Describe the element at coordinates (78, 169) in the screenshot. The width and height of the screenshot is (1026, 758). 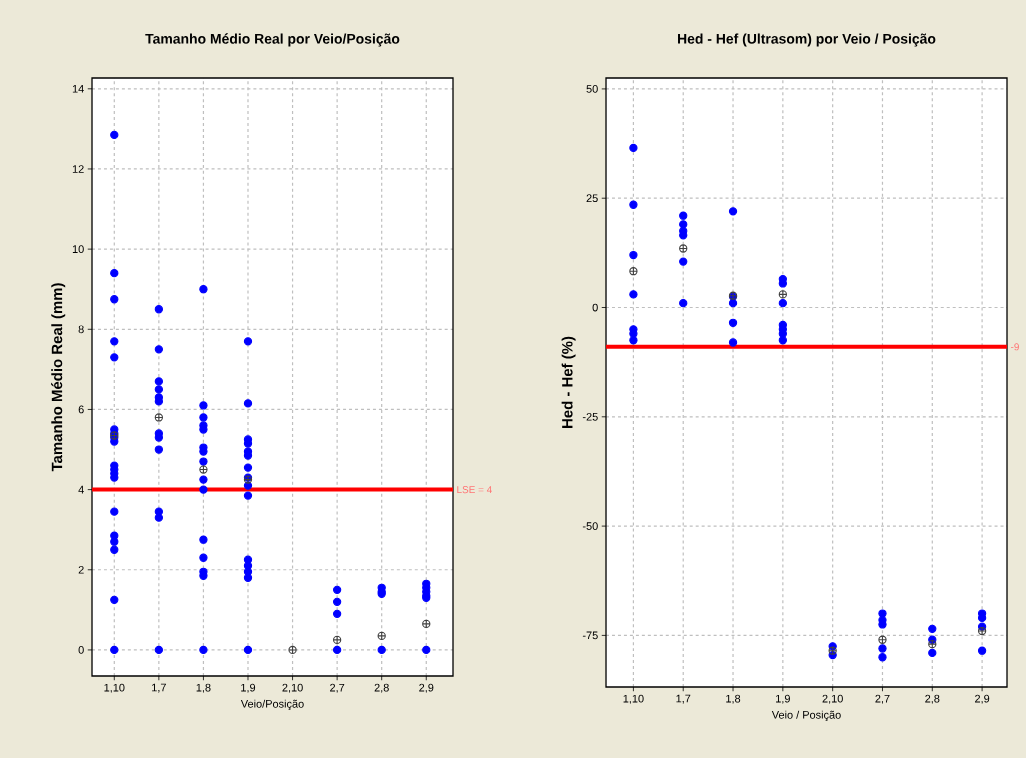
I see `y-tick-label: 12` at that location.